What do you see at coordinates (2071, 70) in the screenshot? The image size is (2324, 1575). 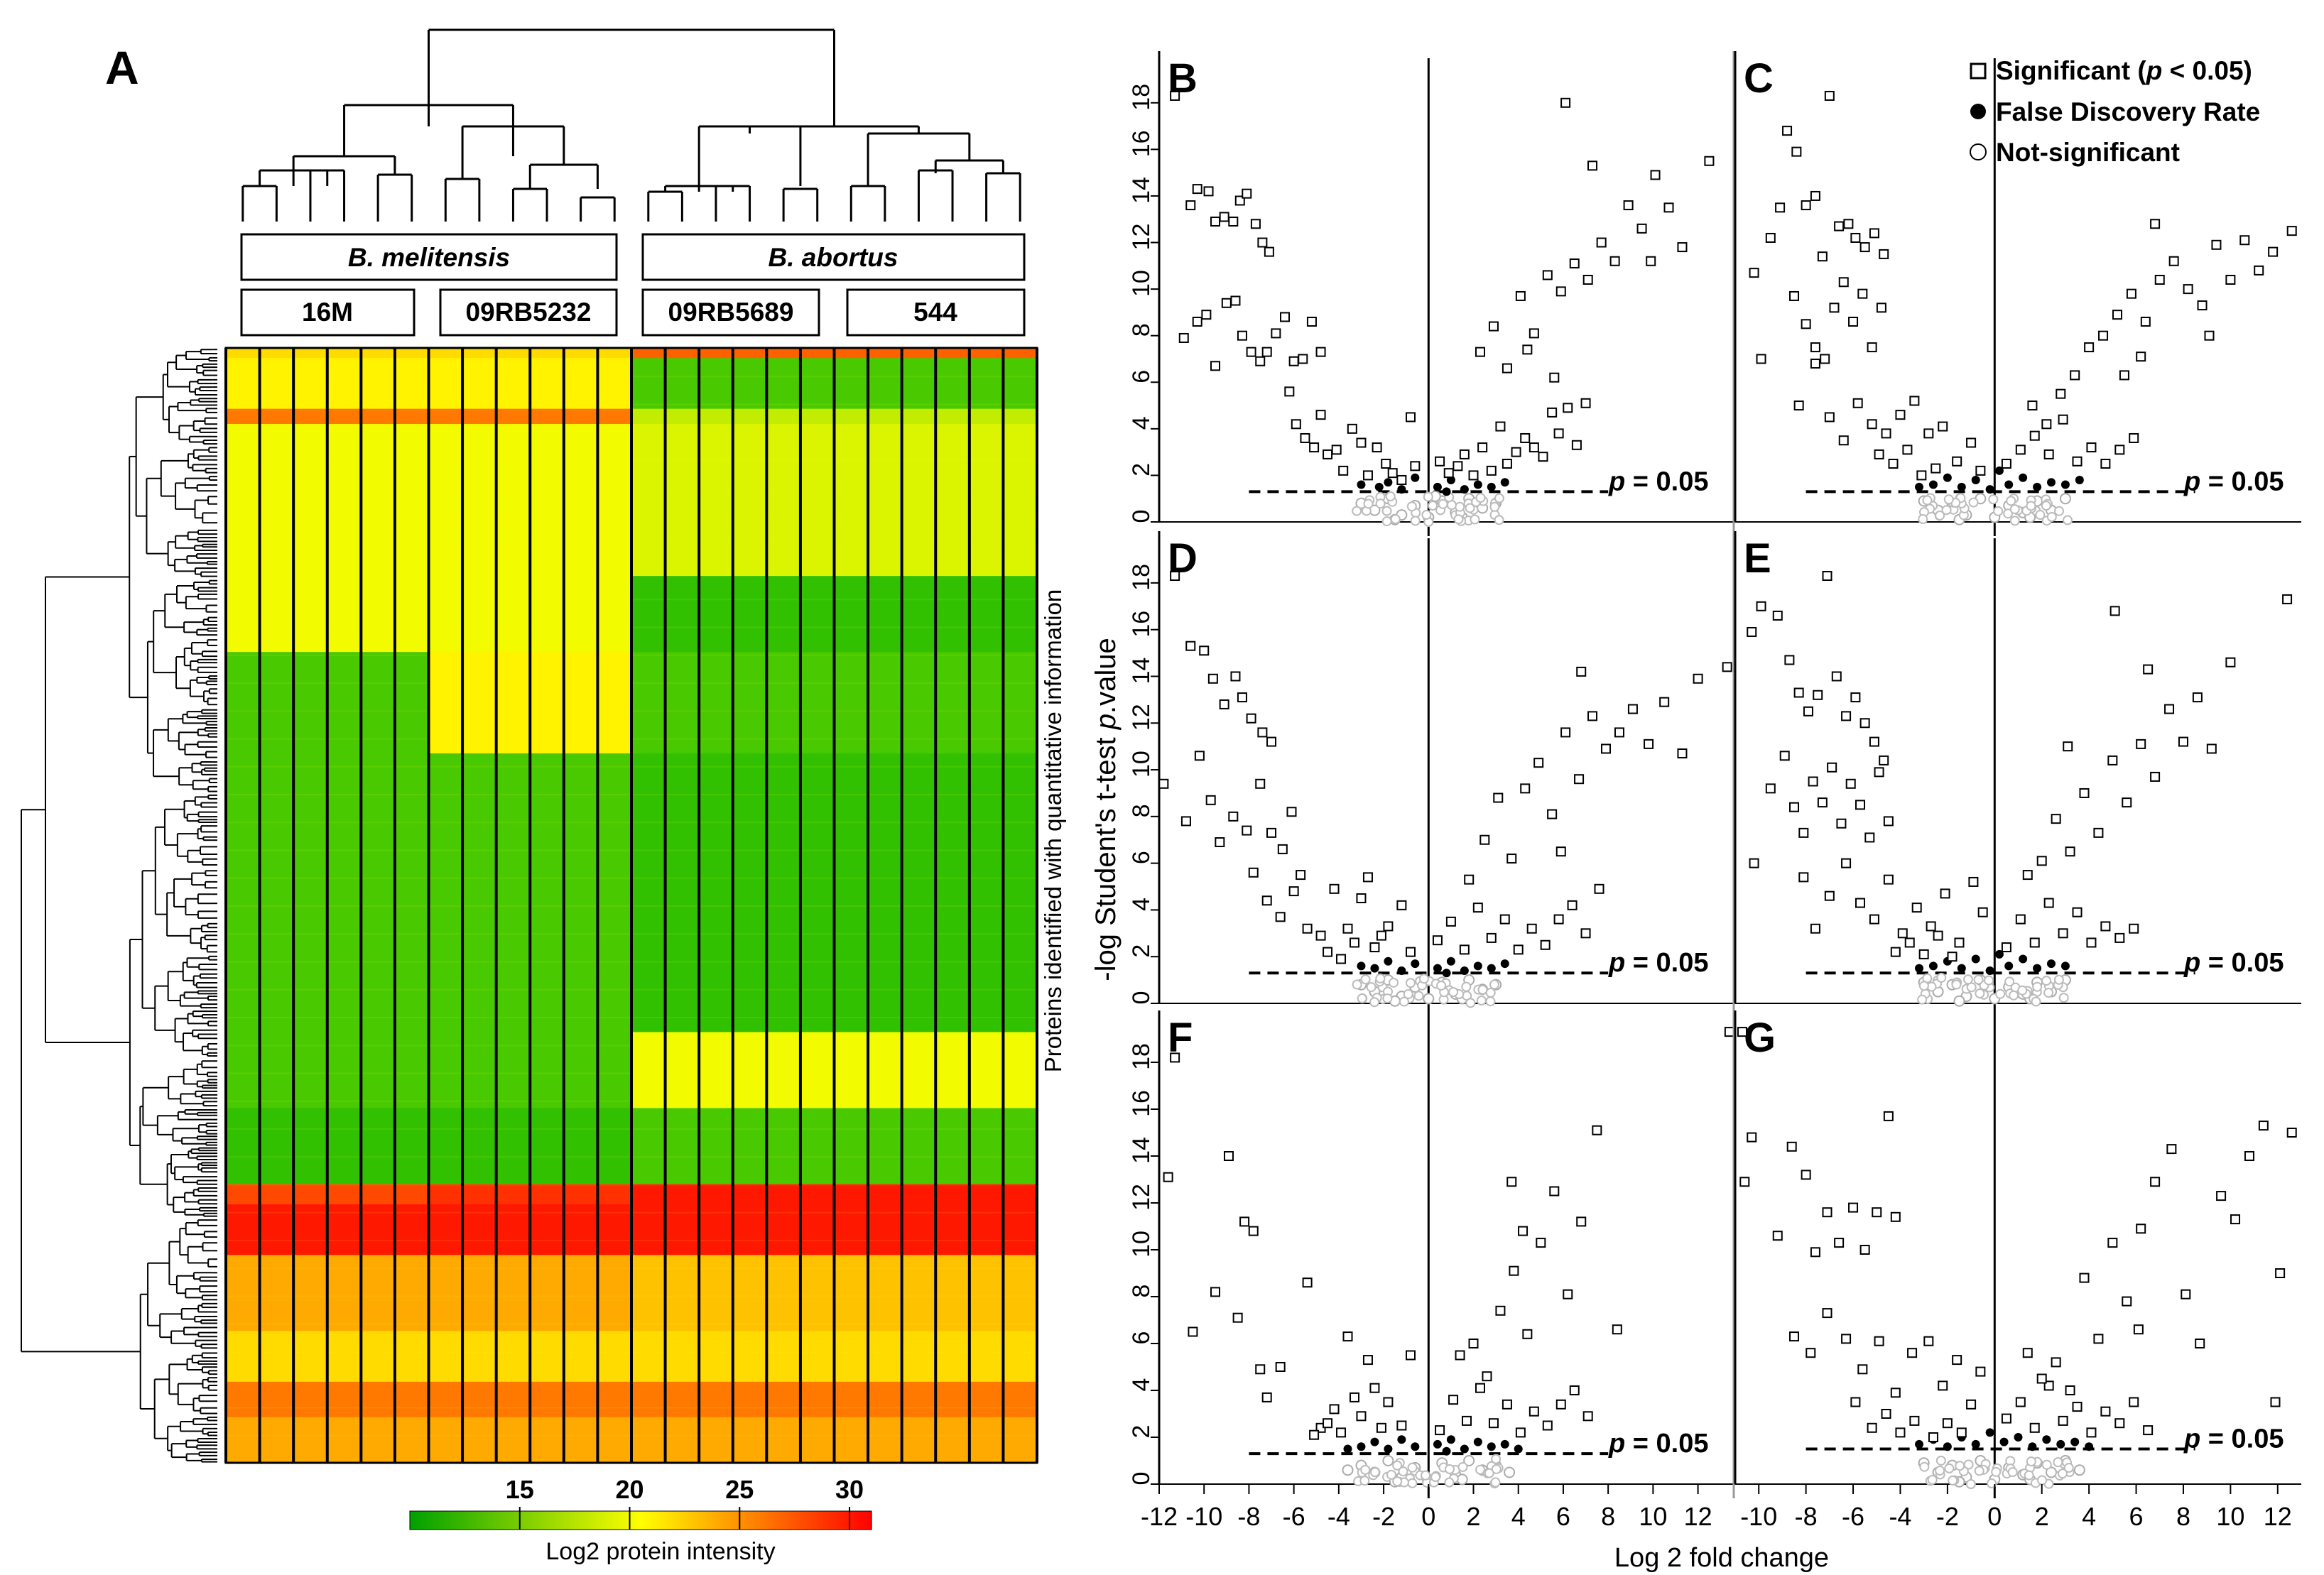 I see `legend-significant-text: Significant (` at bounding box center [2071, 70].